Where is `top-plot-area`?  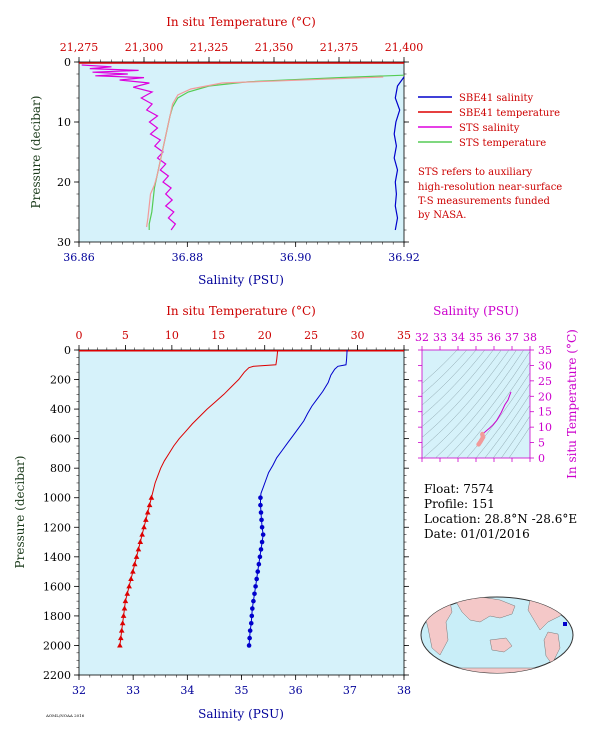
top-plot-area is located at coordinates (241, 152).